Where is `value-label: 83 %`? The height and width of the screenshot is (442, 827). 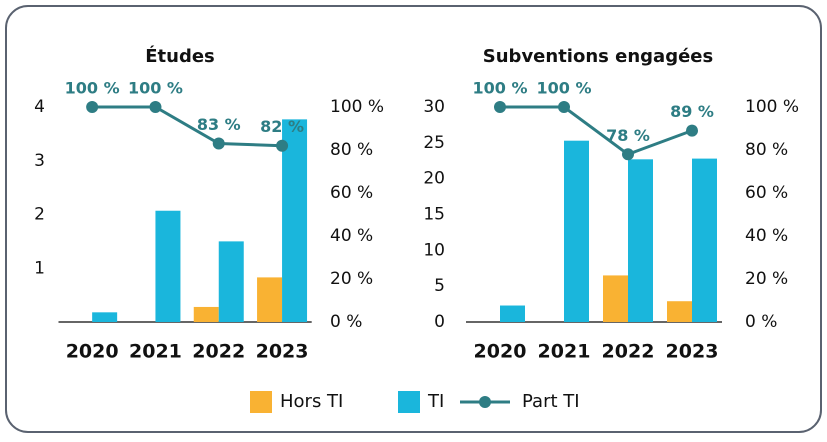
value-label: 83 % is located at coordinates (219, 124).